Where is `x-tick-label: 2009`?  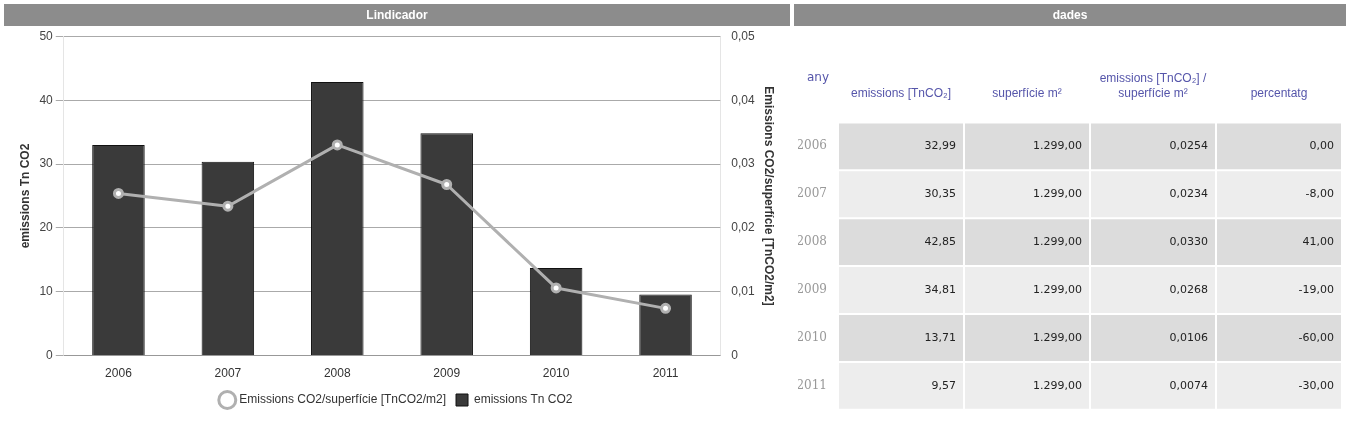 x-tick-label: 2009 is located at coordinates (447, 373).